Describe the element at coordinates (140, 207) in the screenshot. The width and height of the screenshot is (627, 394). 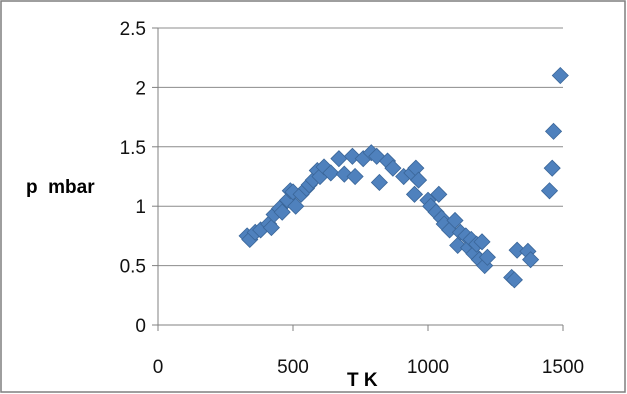
I see `y-tick-label: 1` at that location.